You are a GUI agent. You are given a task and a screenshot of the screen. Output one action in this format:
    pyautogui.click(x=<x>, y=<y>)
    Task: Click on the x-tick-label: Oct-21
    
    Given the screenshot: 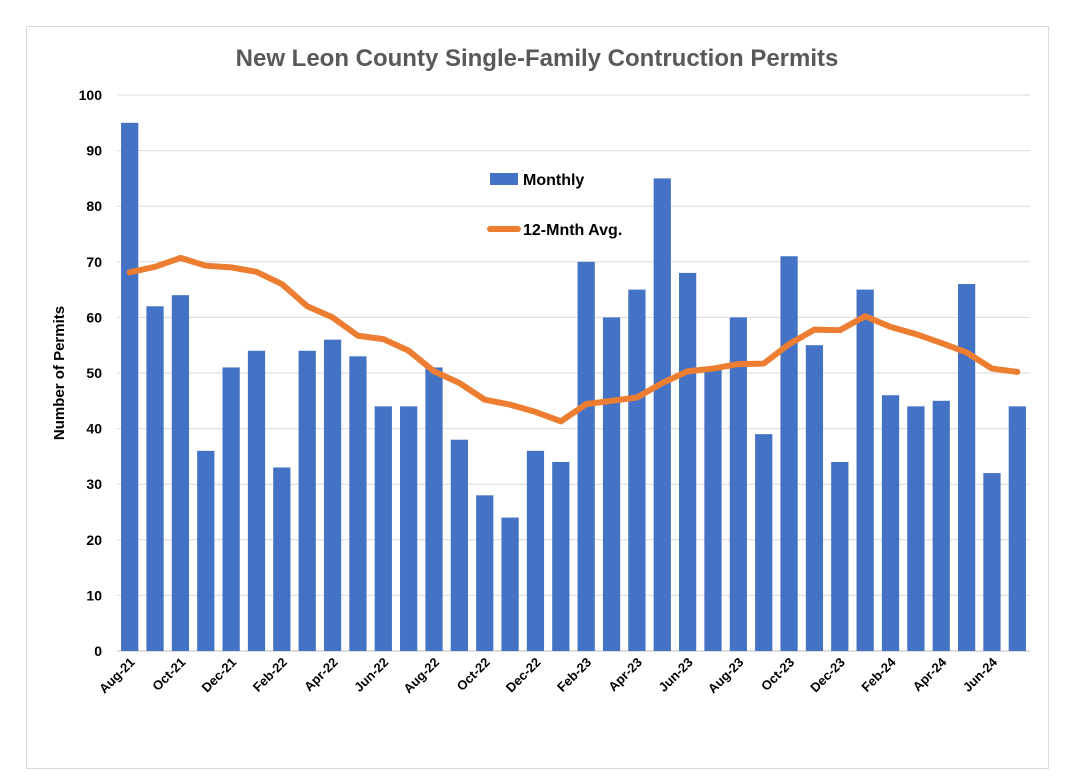 What is the action you would take?
    pyautogui.click(x=168, y=674)
    